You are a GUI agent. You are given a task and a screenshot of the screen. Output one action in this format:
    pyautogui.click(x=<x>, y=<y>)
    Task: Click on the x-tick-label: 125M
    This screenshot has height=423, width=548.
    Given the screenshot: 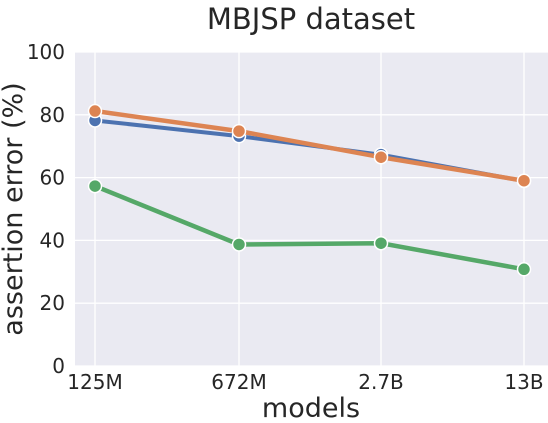 What is the action you would take?
    pyautogui.click(x=94, y=382)
    